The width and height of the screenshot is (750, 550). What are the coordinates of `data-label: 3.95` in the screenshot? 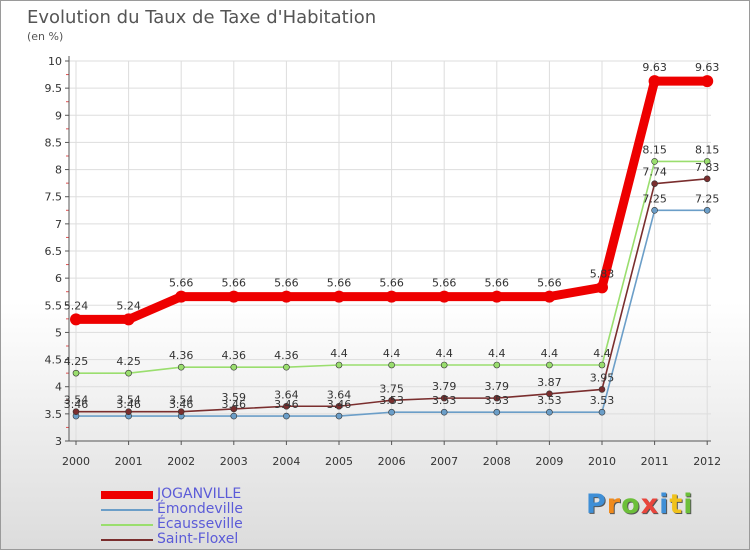 It's located at (602, 377).